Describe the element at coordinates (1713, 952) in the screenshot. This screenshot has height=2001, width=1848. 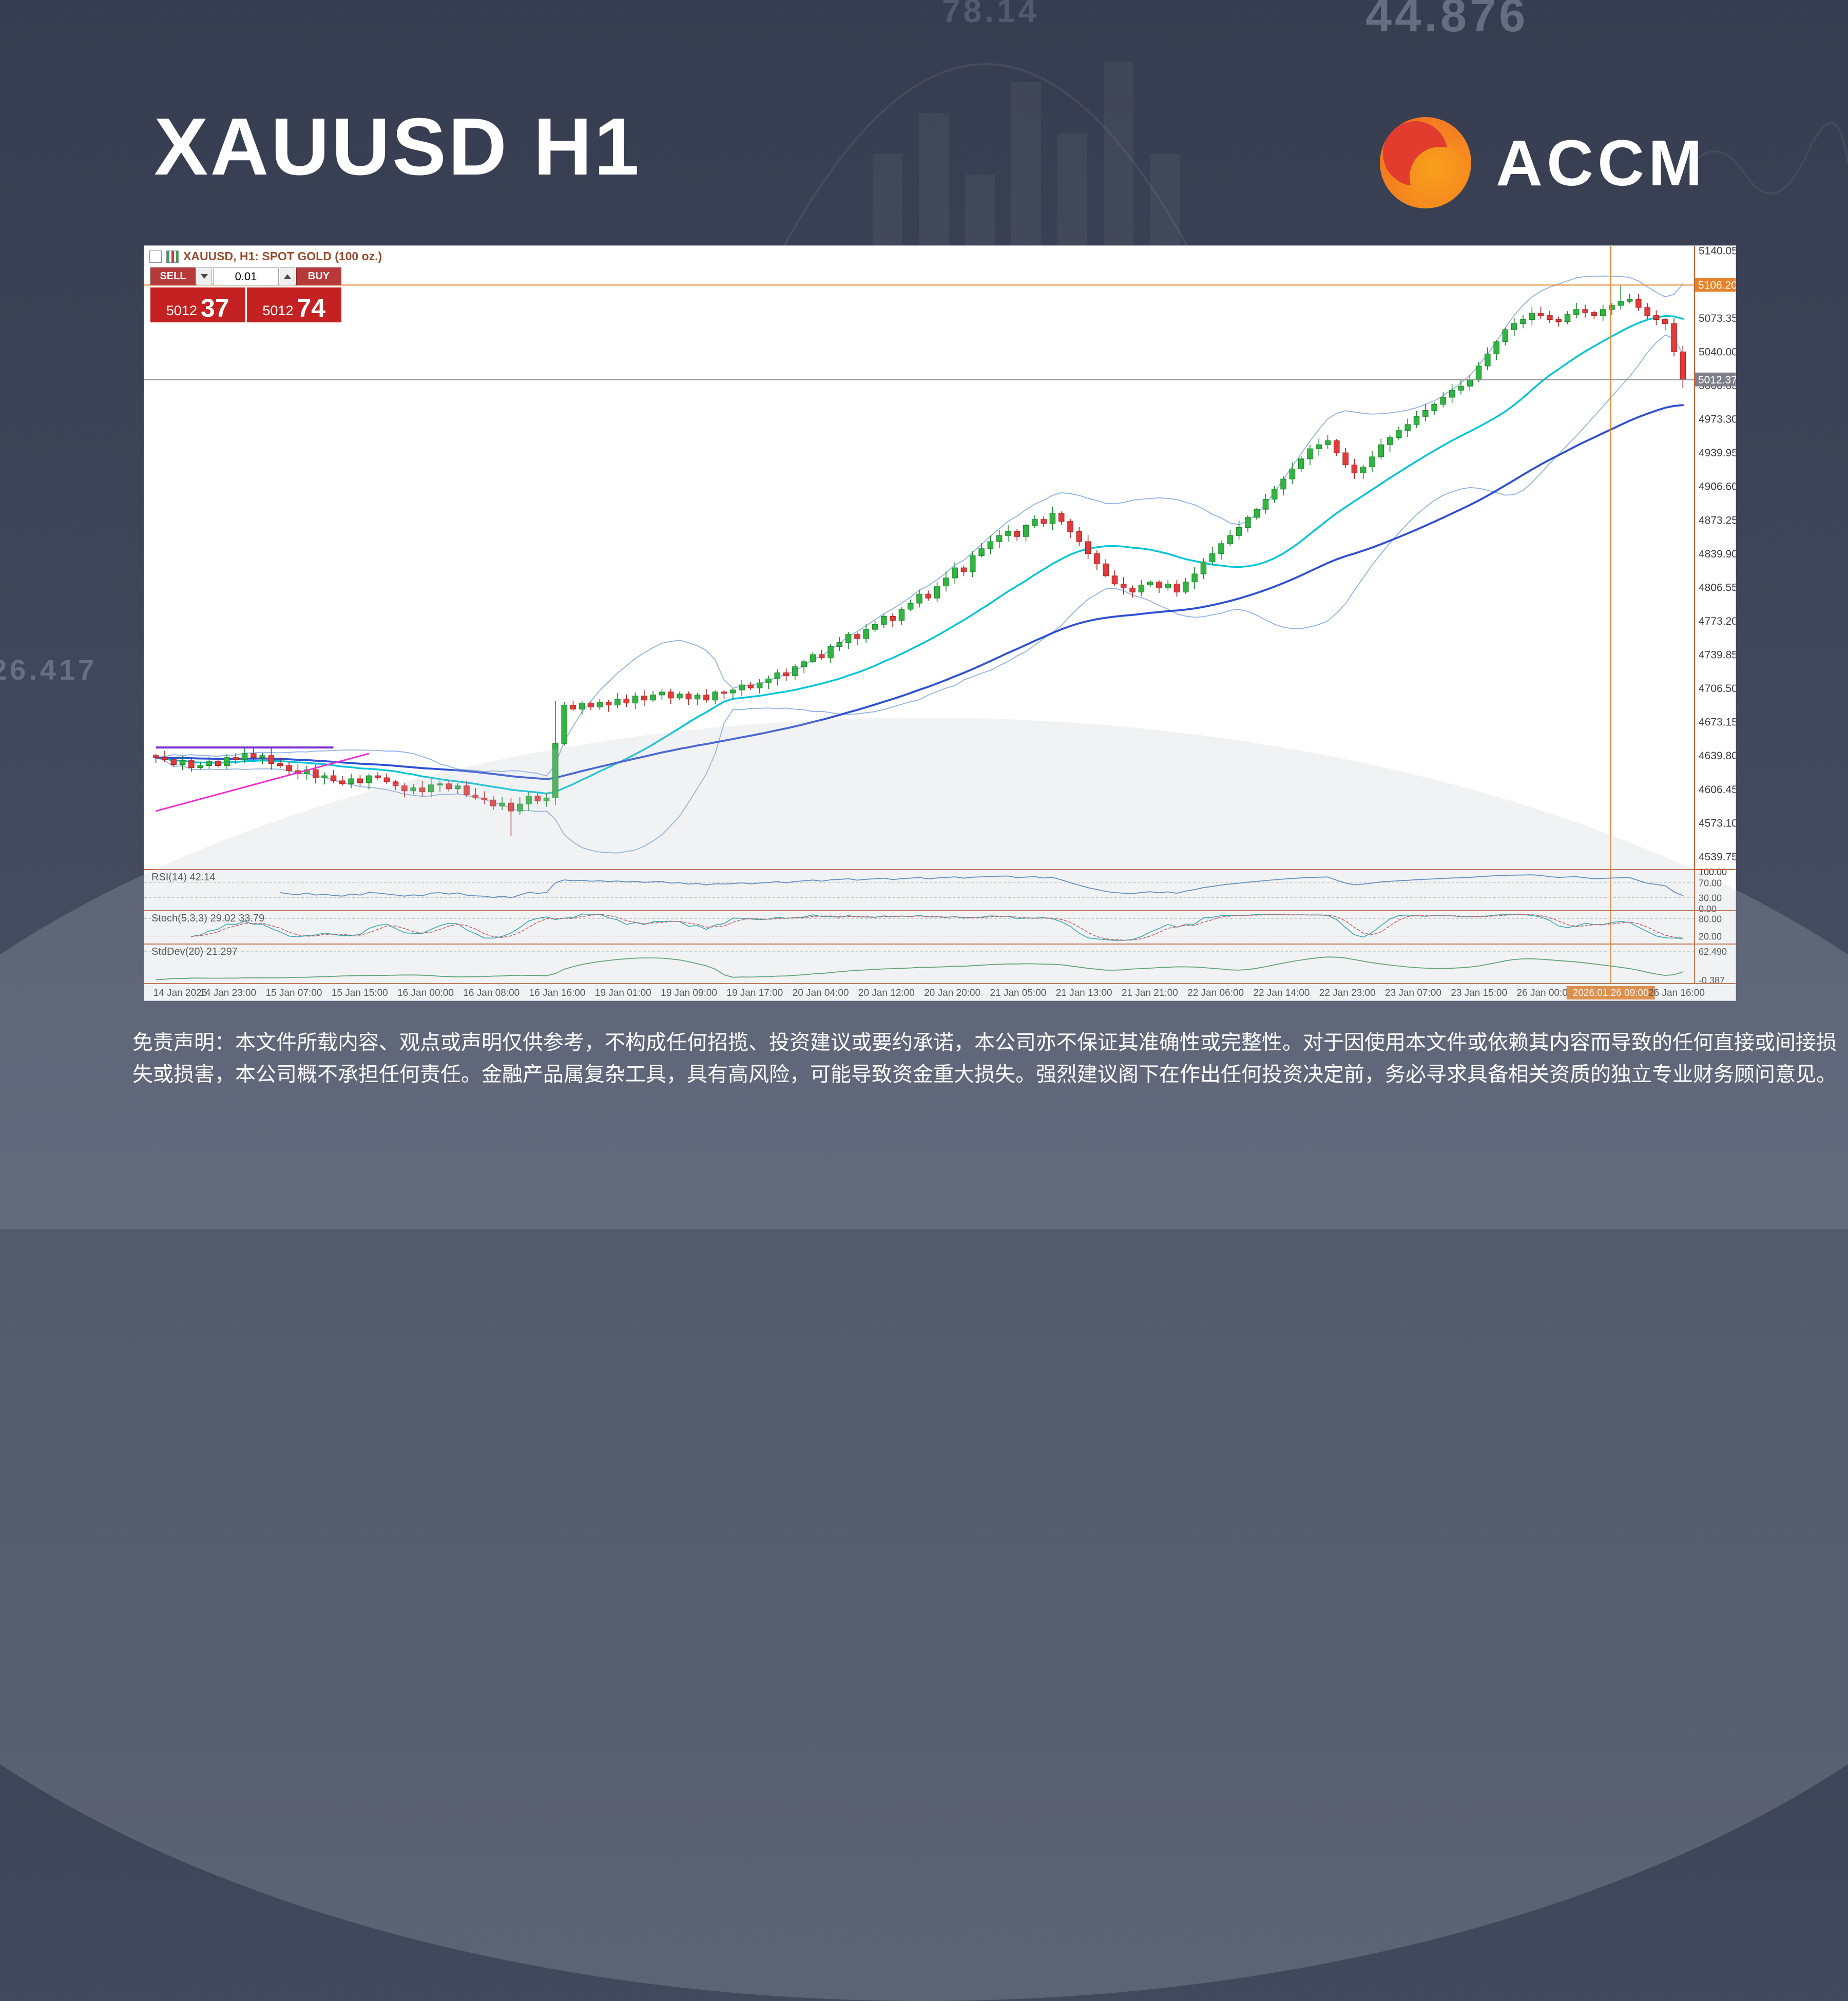
I see `svg-text: 62.490` at that location.